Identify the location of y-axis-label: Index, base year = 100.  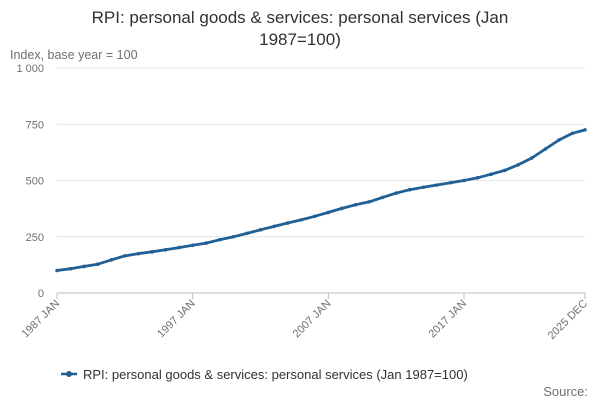
(74, 55).